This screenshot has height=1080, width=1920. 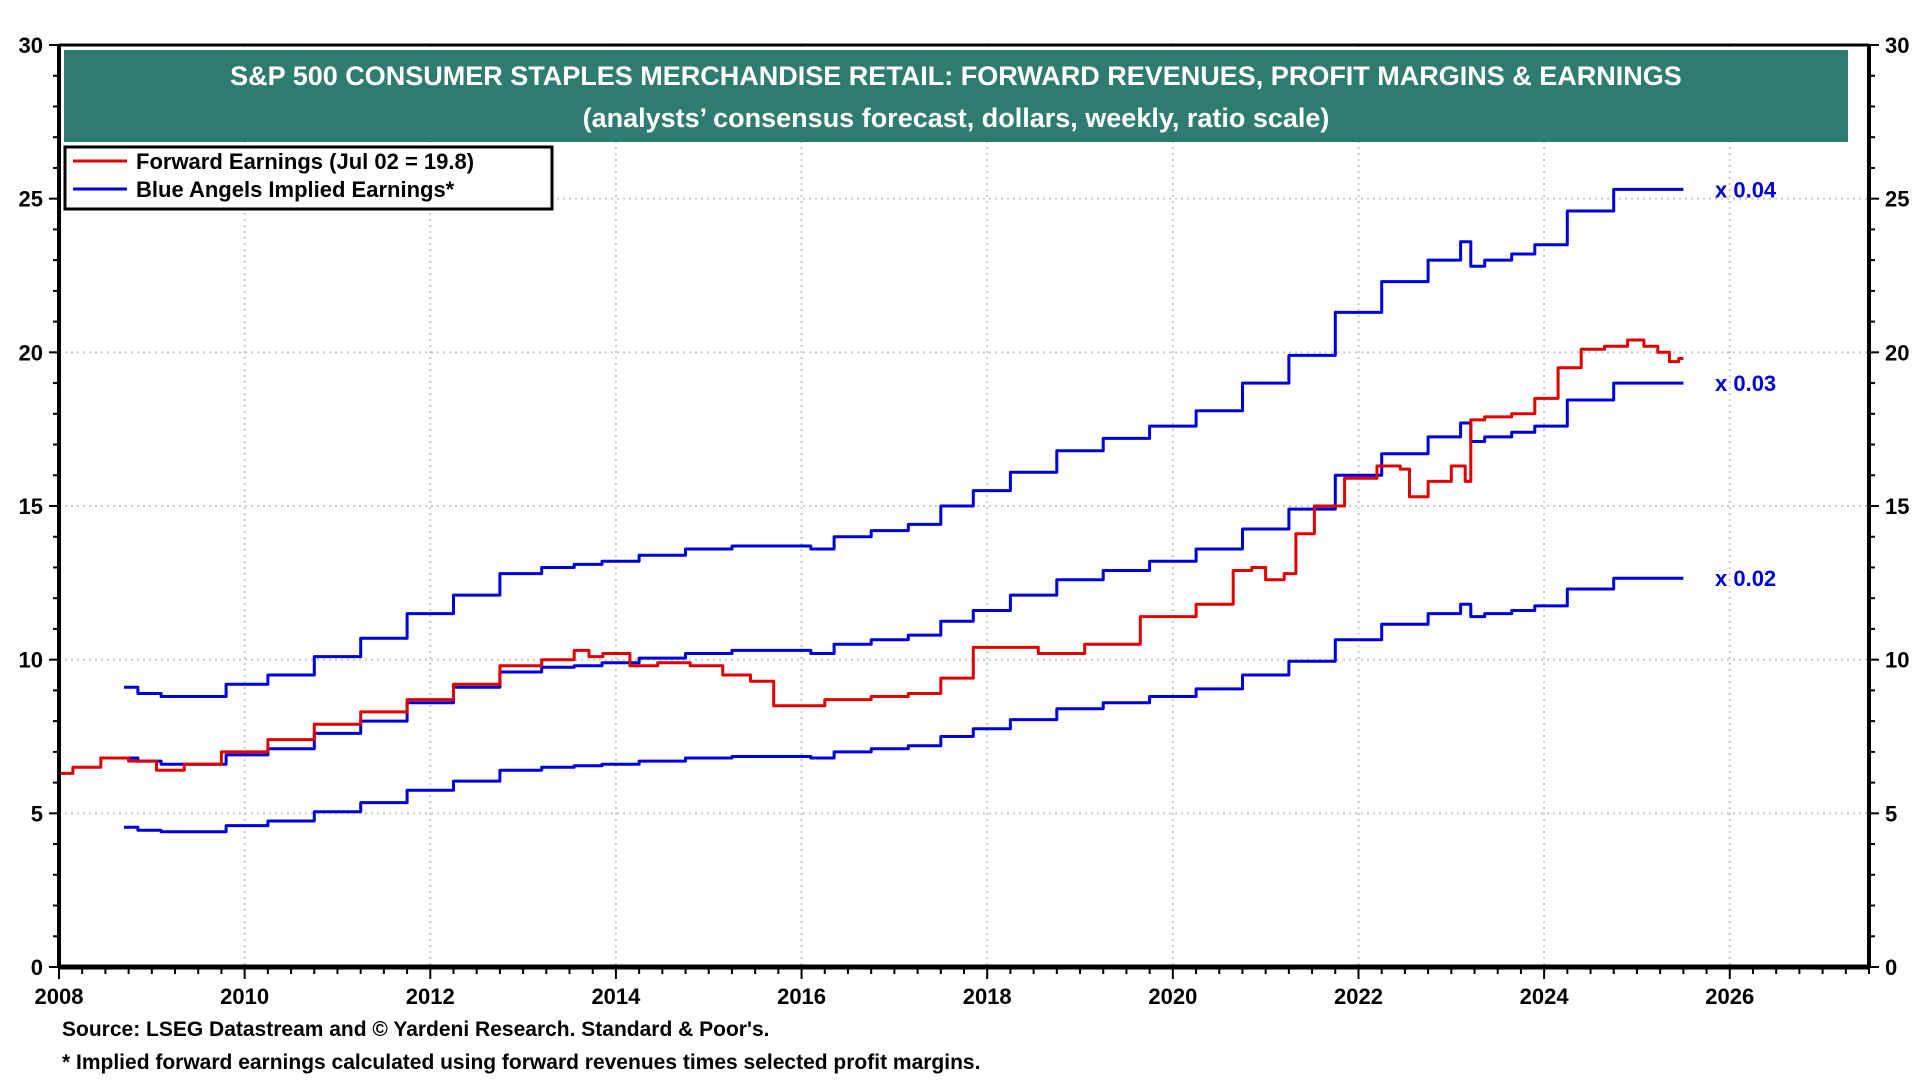 I want to click on multiplier-label: x 0.03, so click(x=1745, y=383).